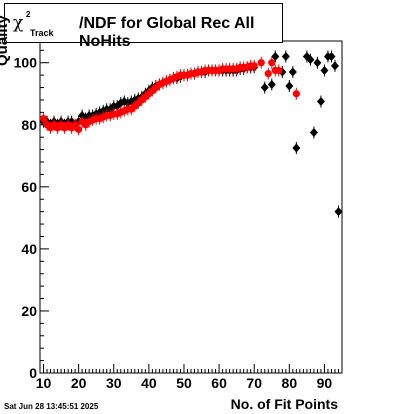 The height and width of the screenshot is (414, 400). I want to click on y-tick-label: 20, so click(29, 311).